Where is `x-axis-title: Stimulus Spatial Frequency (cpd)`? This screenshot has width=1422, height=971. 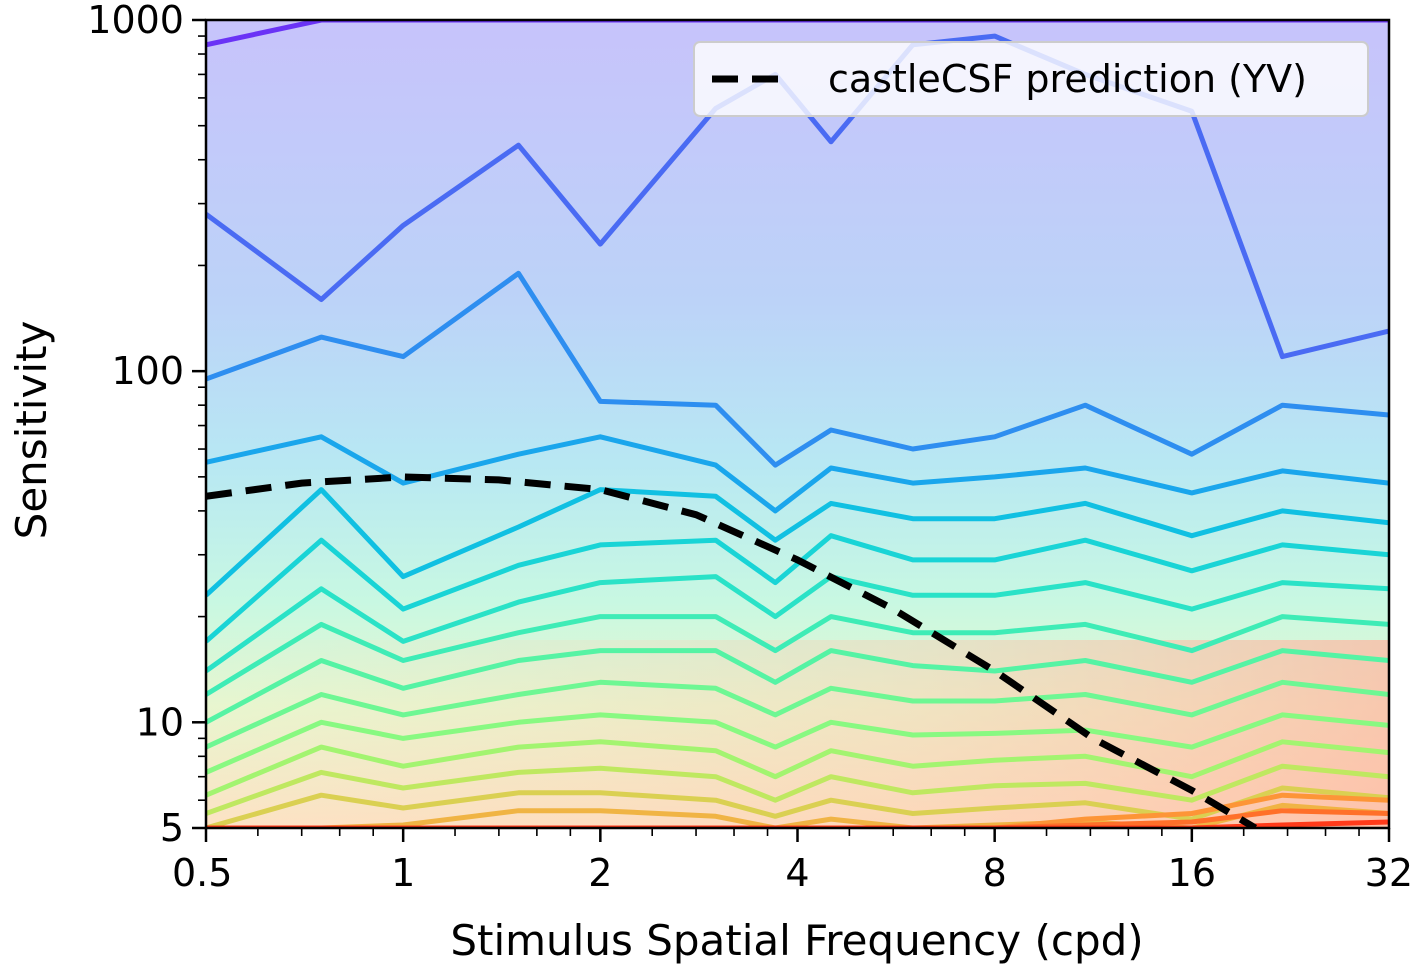 x-axis-title: Stimulus Spatial Frequency (cpd) is located at coordinates (796, 940).